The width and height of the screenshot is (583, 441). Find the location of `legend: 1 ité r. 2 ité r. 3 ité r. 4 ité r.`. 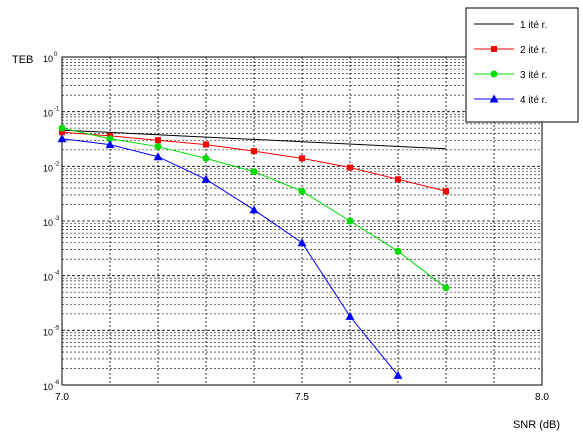

legend: 1 ité r. 2 ité r. 3 ité r. 4 ité r. is located at coordinates (522, 65).